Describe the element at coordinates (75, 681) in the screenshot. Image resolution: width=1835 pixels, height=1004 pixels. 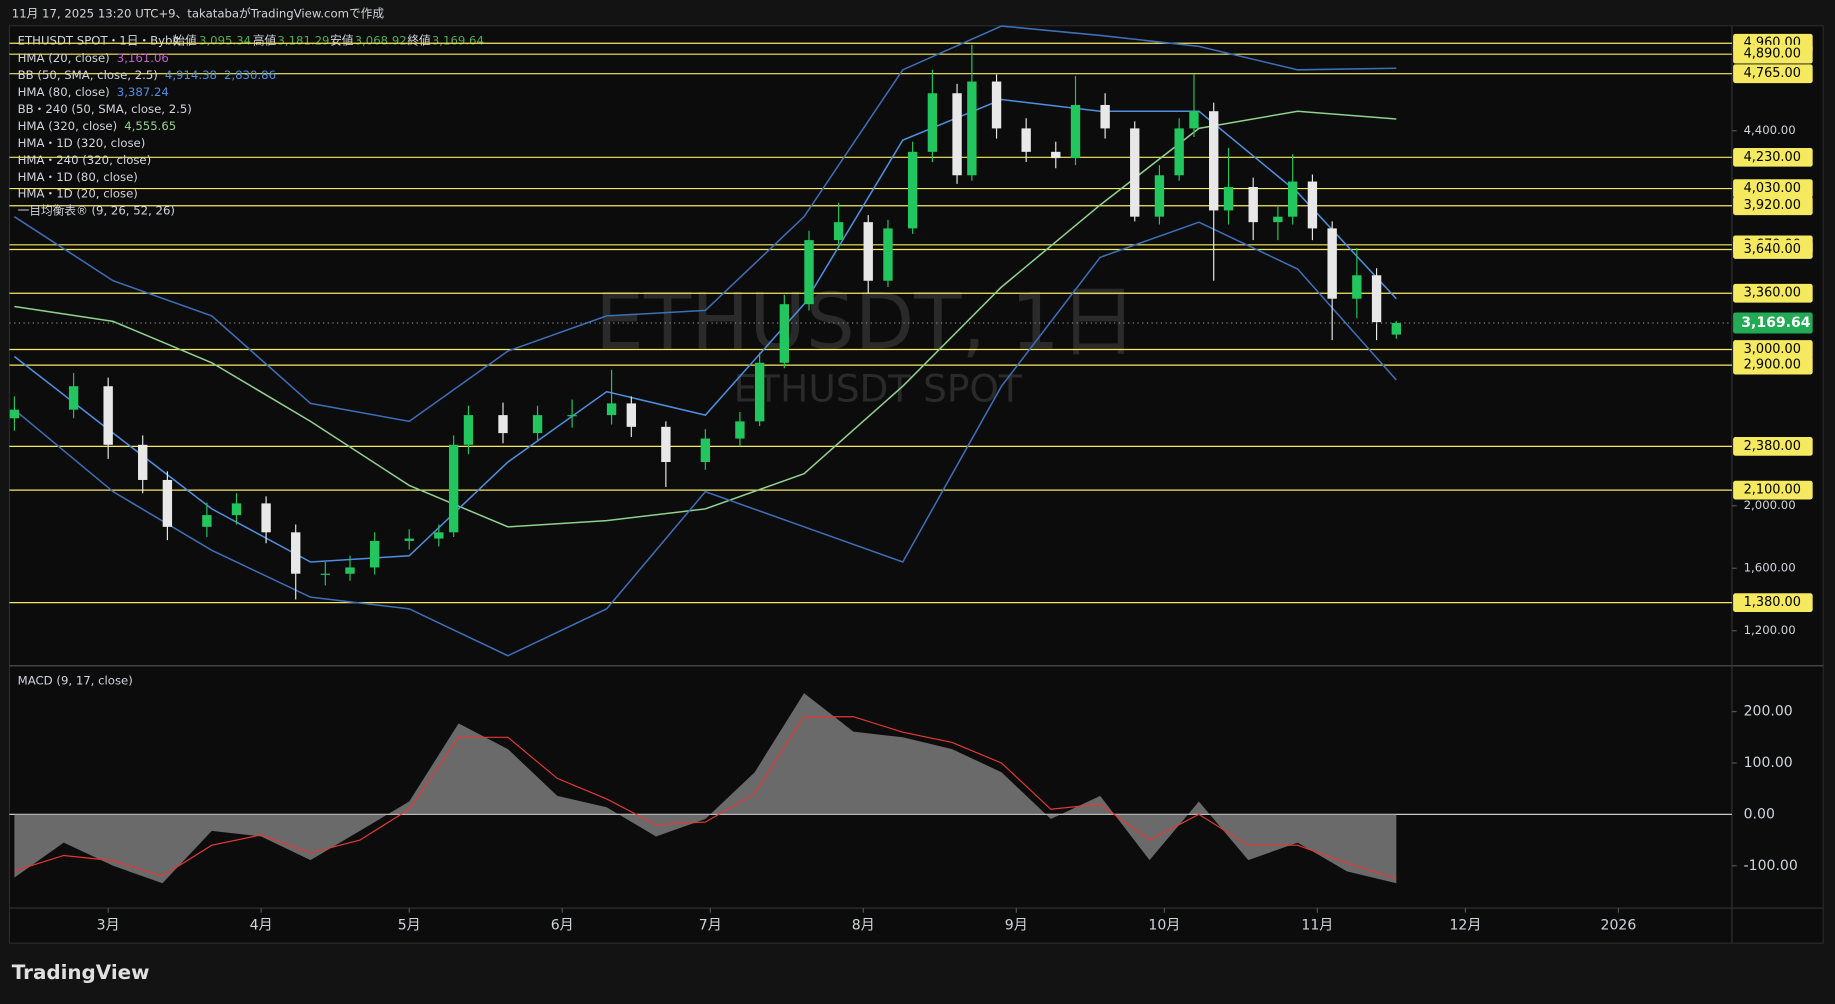
I see `pane-title: MACD (9, 17, close)` at that location.